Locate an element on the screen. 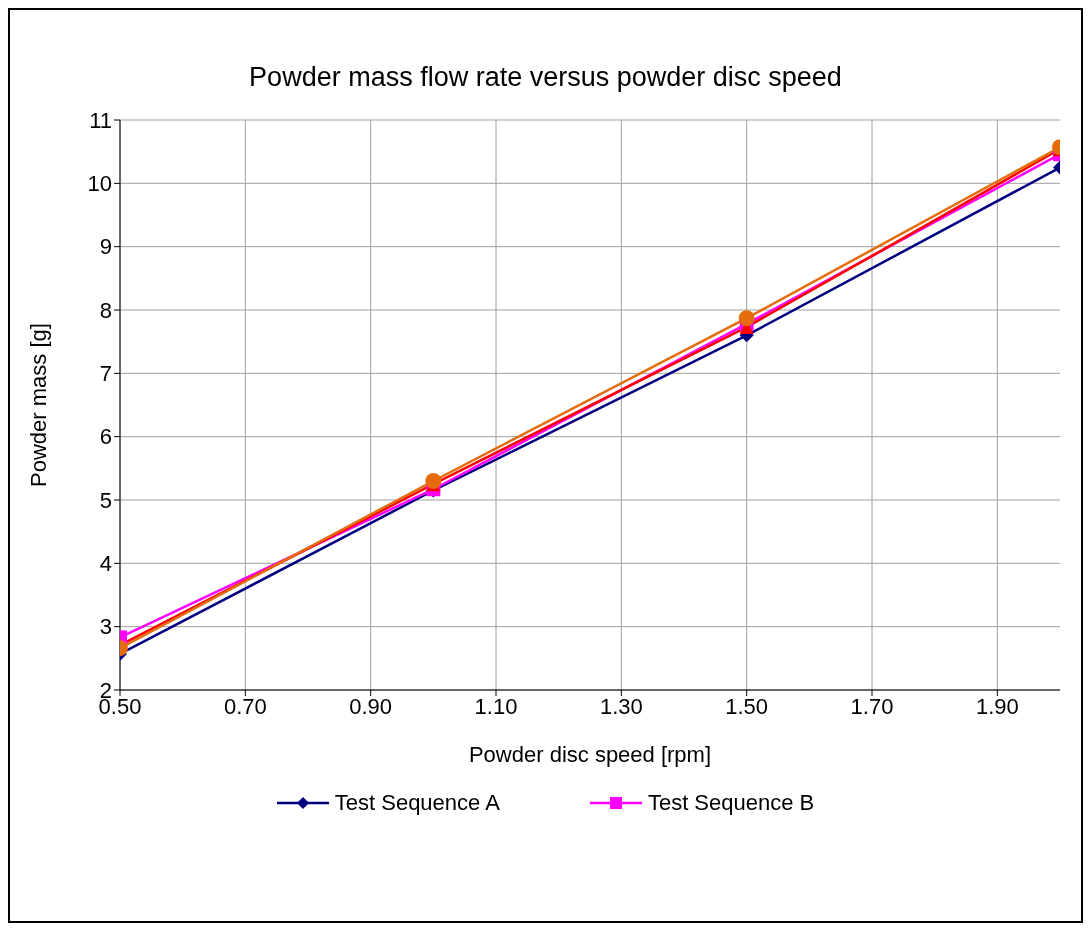 This screenshot has width=1088, height=929. y-tick-label: 3 is located at coordinates (105, 627).